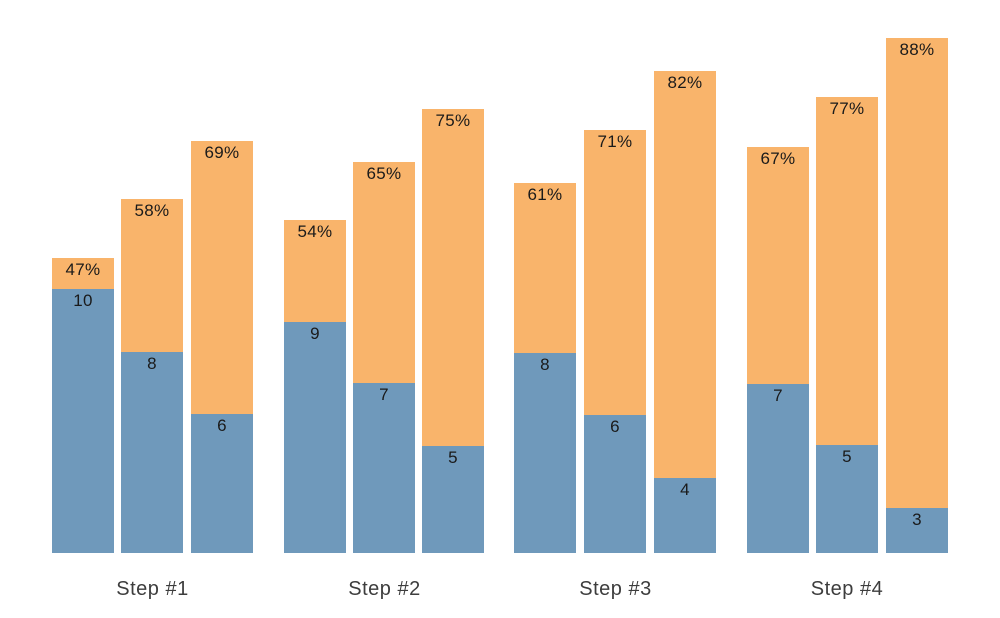  I want to click on bar-base-segment: 4, so click(685, 515).